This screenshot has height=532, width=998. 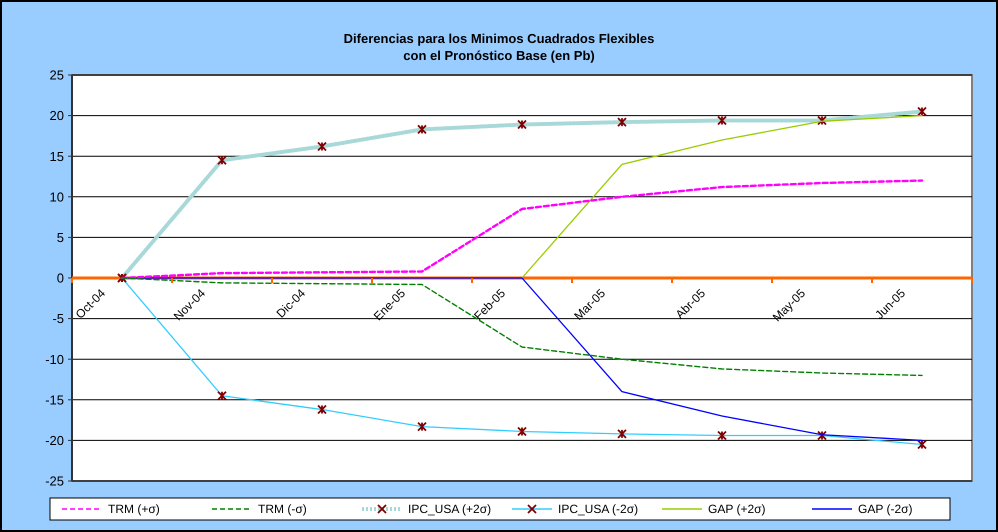 I want to click on y-tick-label: 5, so click(x=60, y=237).